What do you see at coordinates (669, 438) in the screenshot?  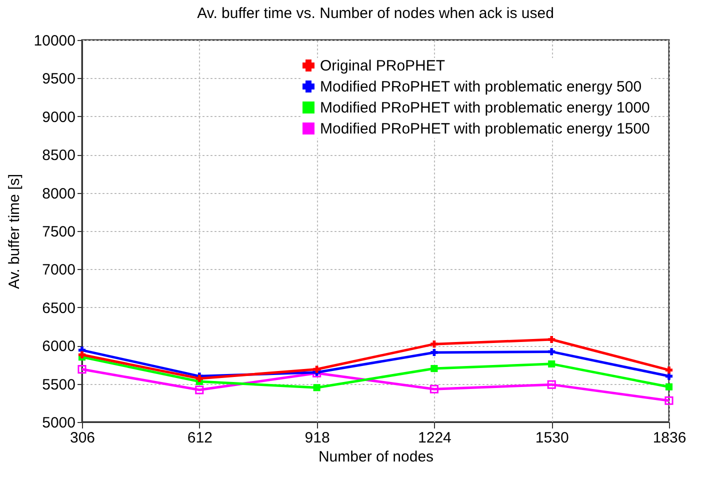 I see `x-tick-label: 1836` at bounding box center [669, 438].